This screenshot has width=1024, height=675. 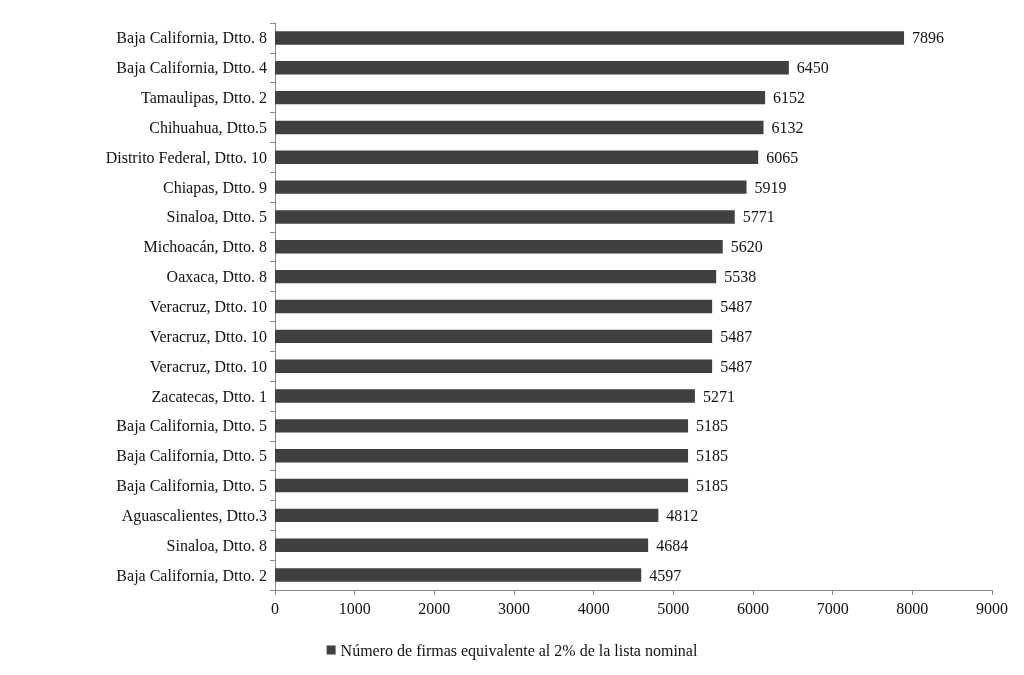 I want to click on x-tick-label: 6000, so click(x=753, y=608).